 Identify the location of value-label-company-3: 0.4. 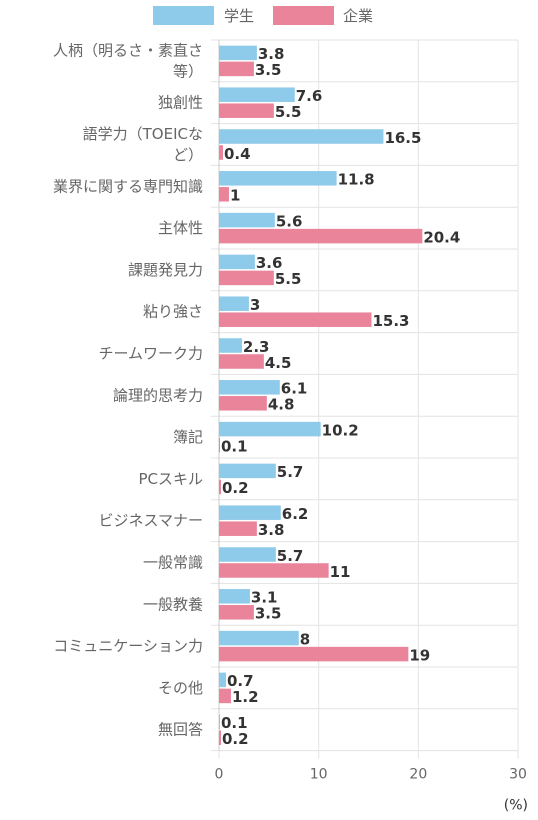
(237, 154).